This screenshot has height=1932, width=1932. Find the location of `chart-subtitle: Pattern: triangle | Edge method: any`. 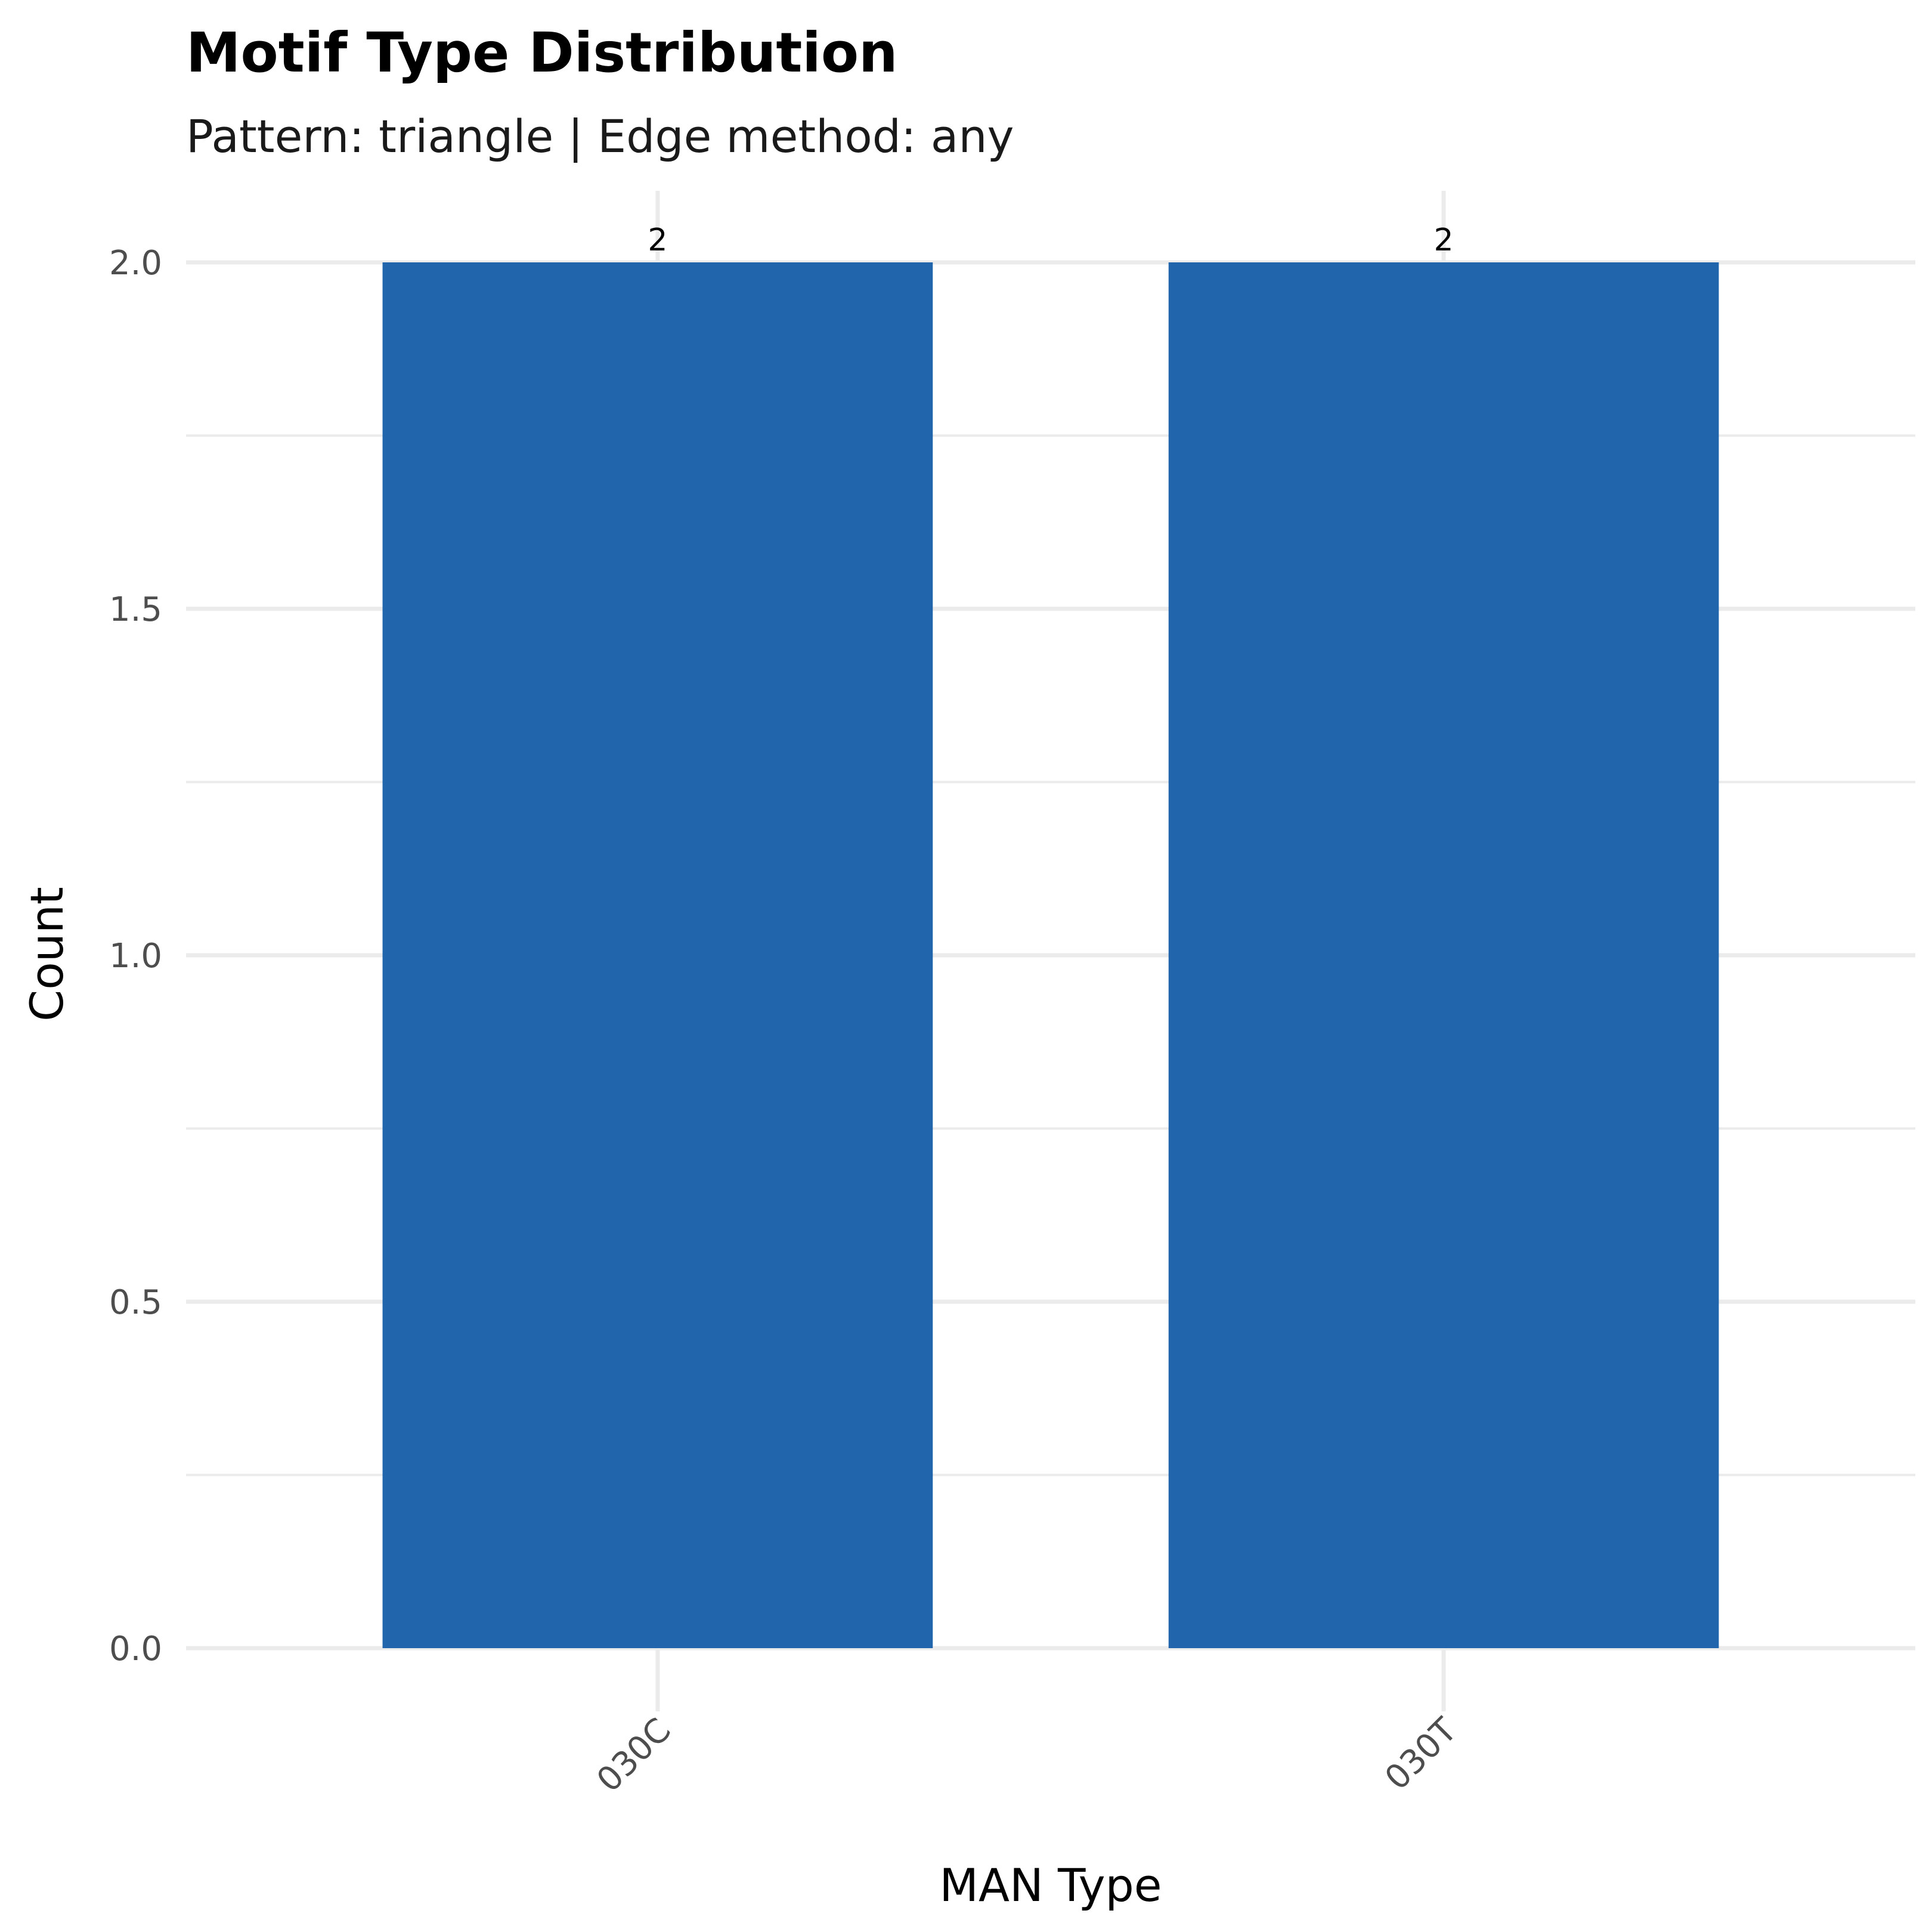

chart-subtitle: Pattern: triangle | Edge method: any is located at coordinates (600, 136).